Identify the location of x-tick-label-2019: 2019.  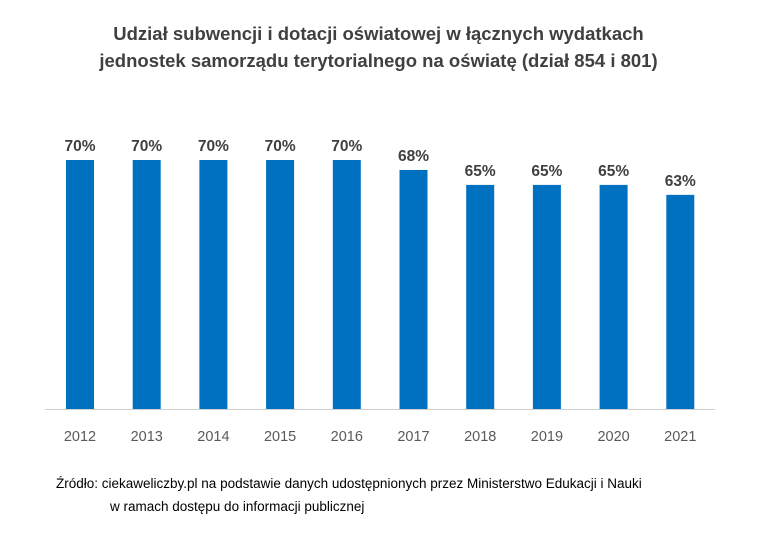
(547, 437).